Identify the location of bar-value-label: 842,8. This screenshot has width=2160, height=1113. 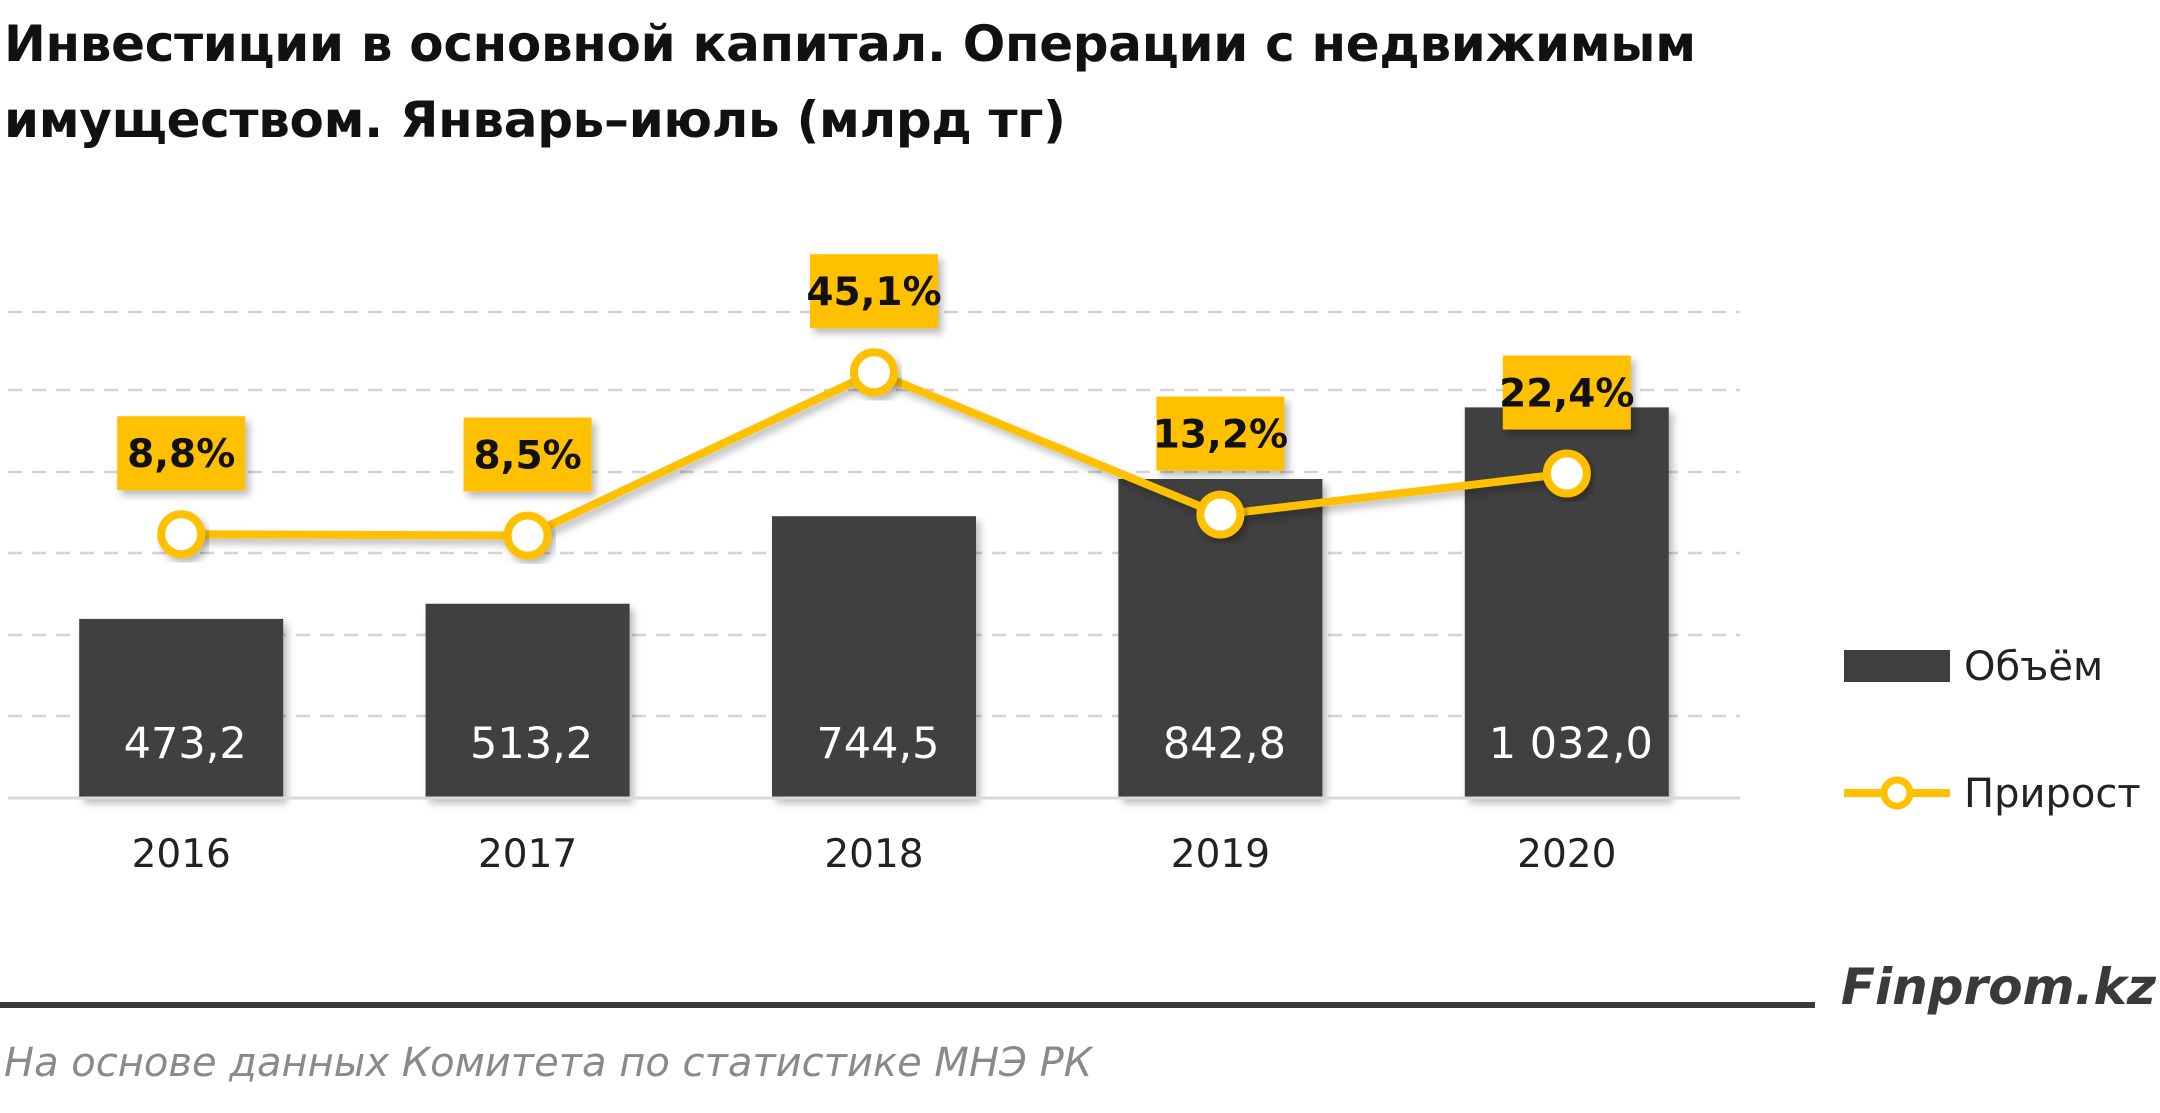
(1224, 744).